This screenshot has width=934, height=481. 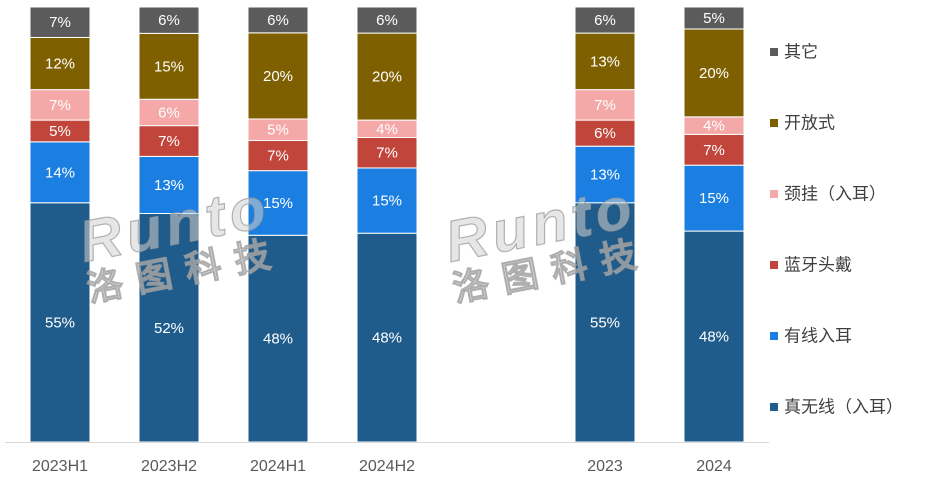 I want to click on data-label-5-5: 6%, so click(x=605, y=20).